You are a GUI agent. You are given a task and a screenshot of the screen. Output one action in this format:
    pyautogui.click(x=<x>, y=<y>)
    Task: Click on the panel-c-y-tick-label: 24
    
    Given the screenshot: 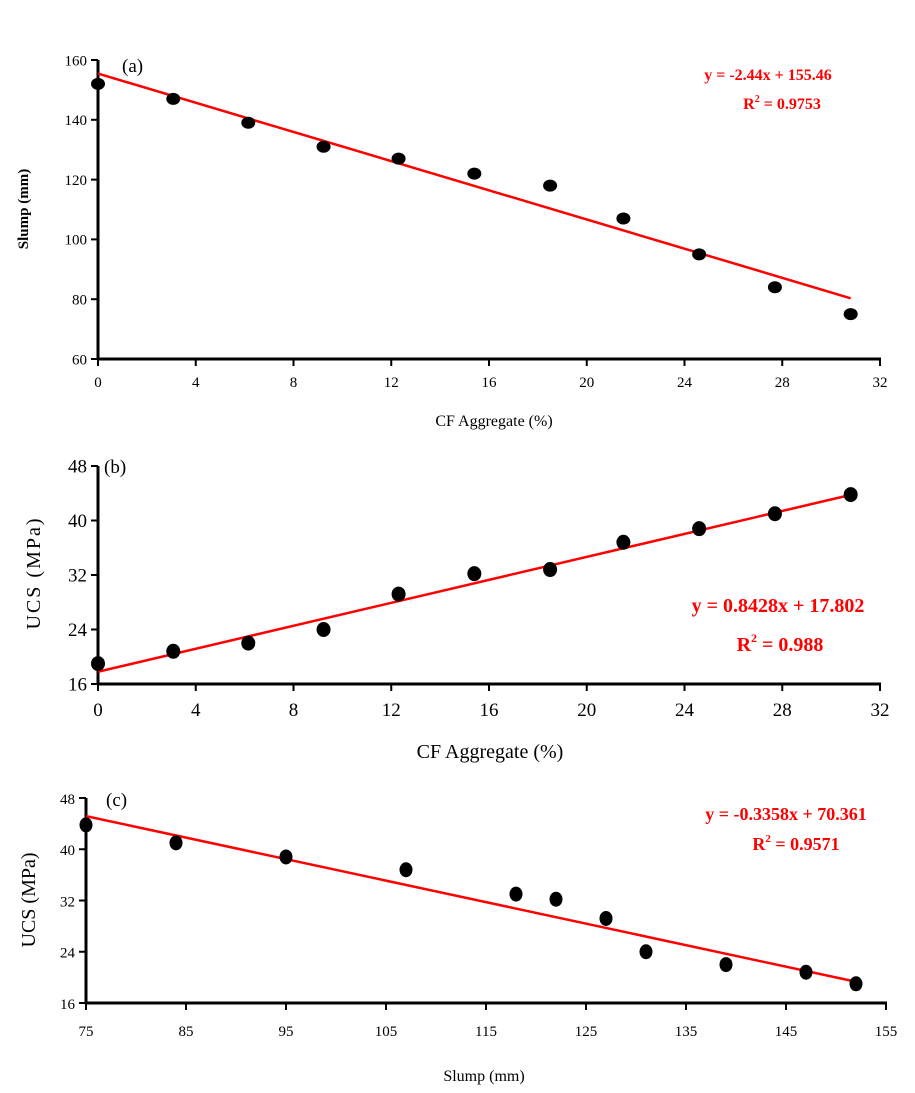 What is the action you would take?
    pyautogui.click(x=68, y=954)
    